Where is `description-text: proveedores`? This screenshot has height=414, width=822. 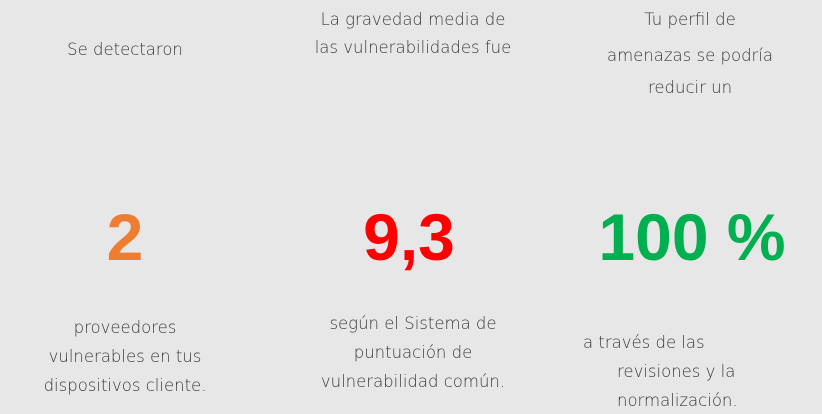
description-text: proveedores is located at coordinates (125, 327).